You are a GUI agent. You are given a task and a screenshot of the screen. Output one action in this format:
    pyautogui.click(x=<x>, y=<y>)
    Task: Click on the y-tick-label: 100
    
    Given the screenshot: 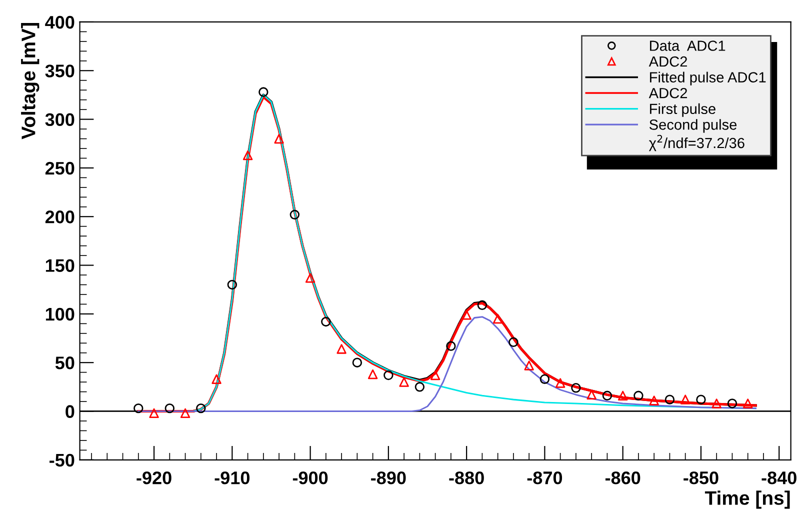 What is the action you would take?
    pyautogui.click(x=60, y=314)
    